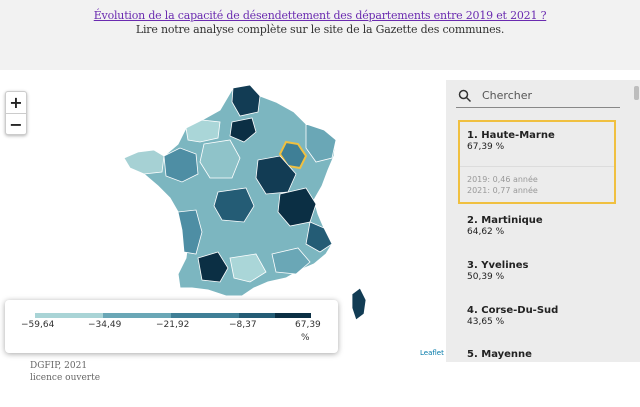 The height and width of the screenshot is (407, 640). Describe the element at coordinates (59, 366) in the screenshot. I see `source-line: DGFIP, 2021` at that location.